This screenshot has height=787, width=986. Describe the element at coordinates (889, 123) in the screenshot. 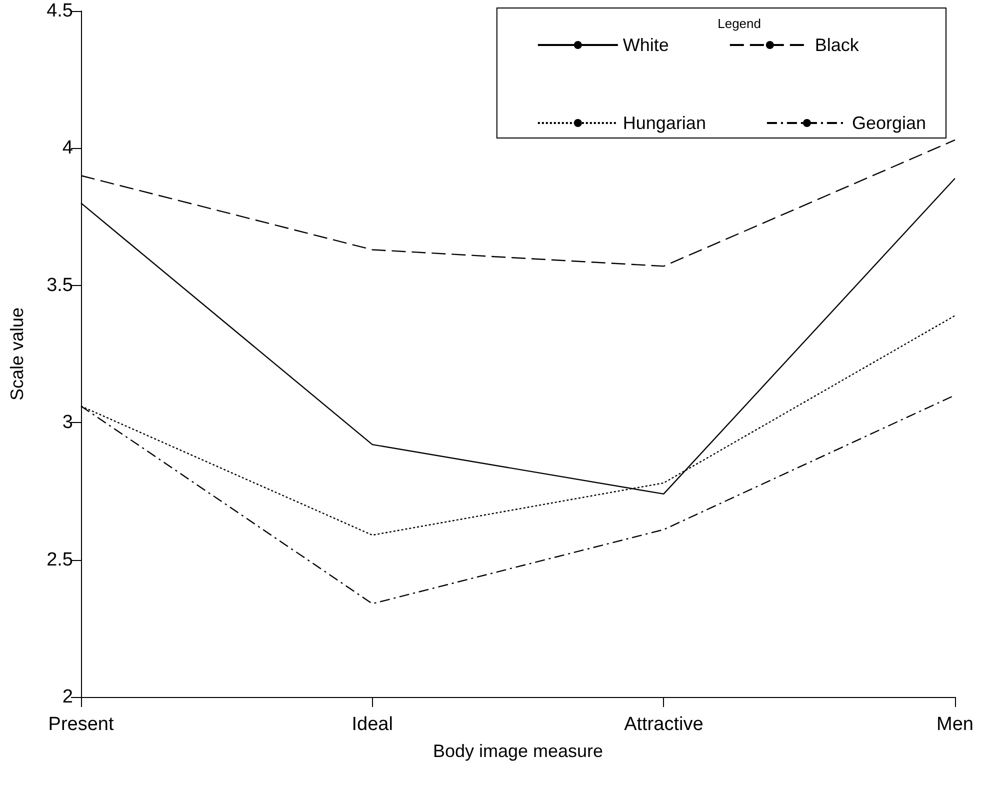

I see `legend-label: Georgian` at that location.